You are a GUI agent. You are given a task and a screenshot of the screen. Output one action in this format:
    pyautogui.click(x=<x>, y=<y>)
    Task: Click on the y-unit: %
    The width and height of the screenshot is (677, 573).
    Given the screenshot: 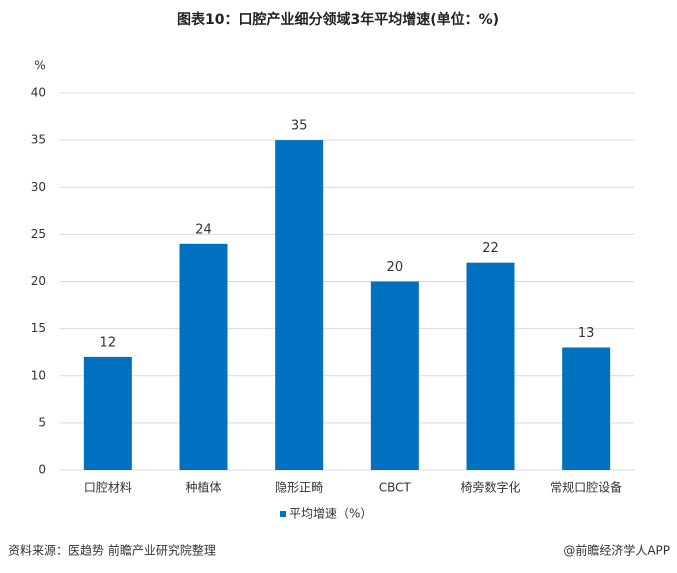 What is the action you would take?
    pyautogui.click(x=39, y=66)
    